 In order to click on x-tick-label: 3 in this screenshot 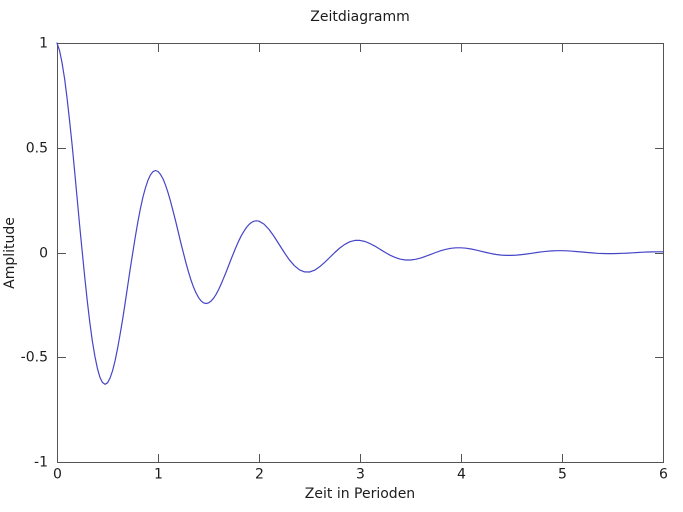, I will do `click(360, 475)`.